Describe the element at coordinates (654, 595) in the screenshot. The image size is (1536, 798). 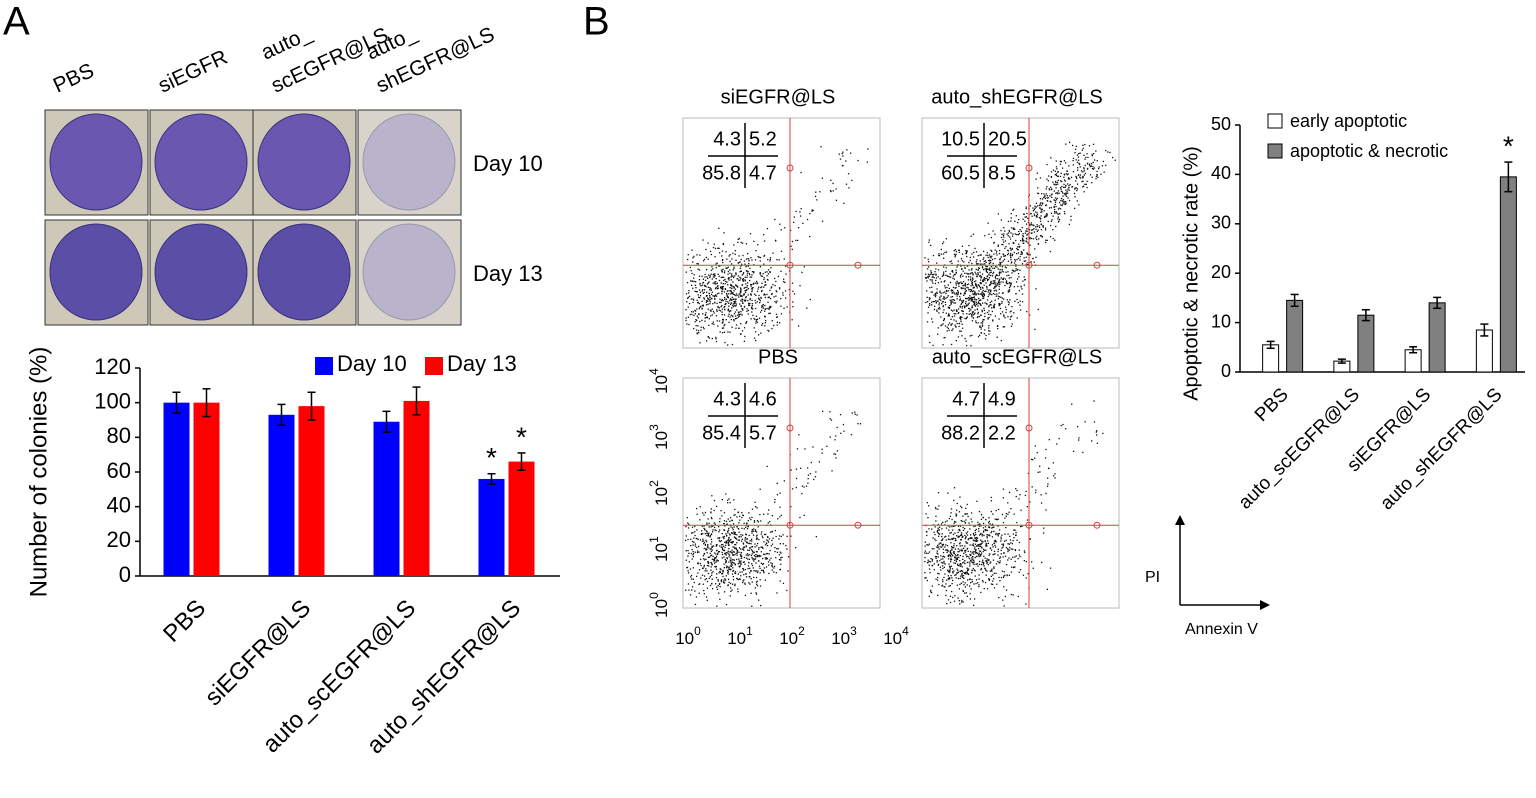
I see `tick-exp: 0` at that location.